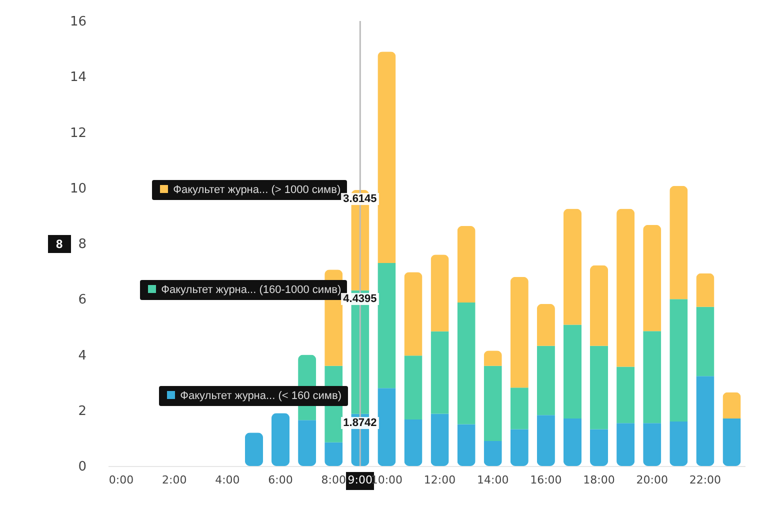 This screenshot has width=777, height=508. Describe the element at coordinates (82, 244) in the screenshot. I see `y-tick-label: 8` at that location.